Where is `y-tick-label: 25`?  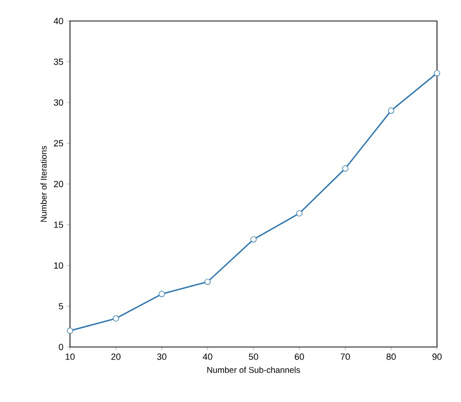 y-tick-label: 25 is located at coordinates (59, 143).